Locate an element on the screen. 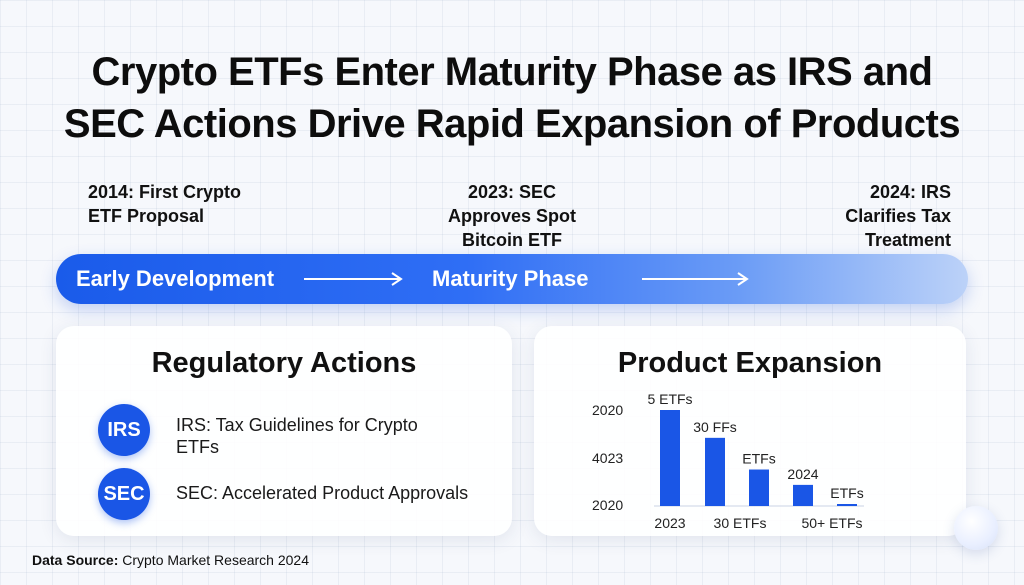 This screenshot has height=585, width=1024. irs-badge-icon: IRS is located at coordinates (124, 430).